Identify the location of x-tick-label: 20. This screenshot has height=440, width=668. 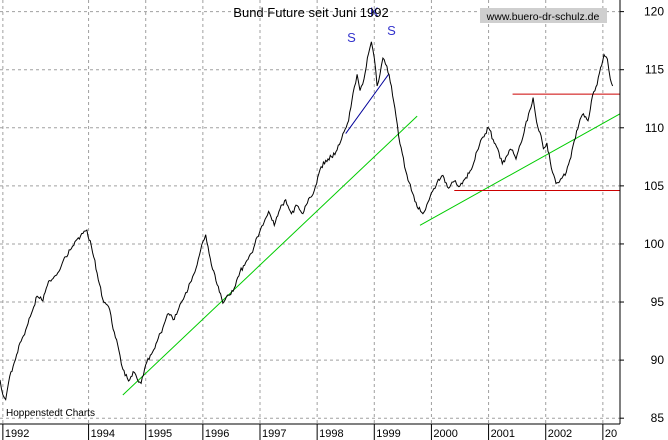
(611, 434).